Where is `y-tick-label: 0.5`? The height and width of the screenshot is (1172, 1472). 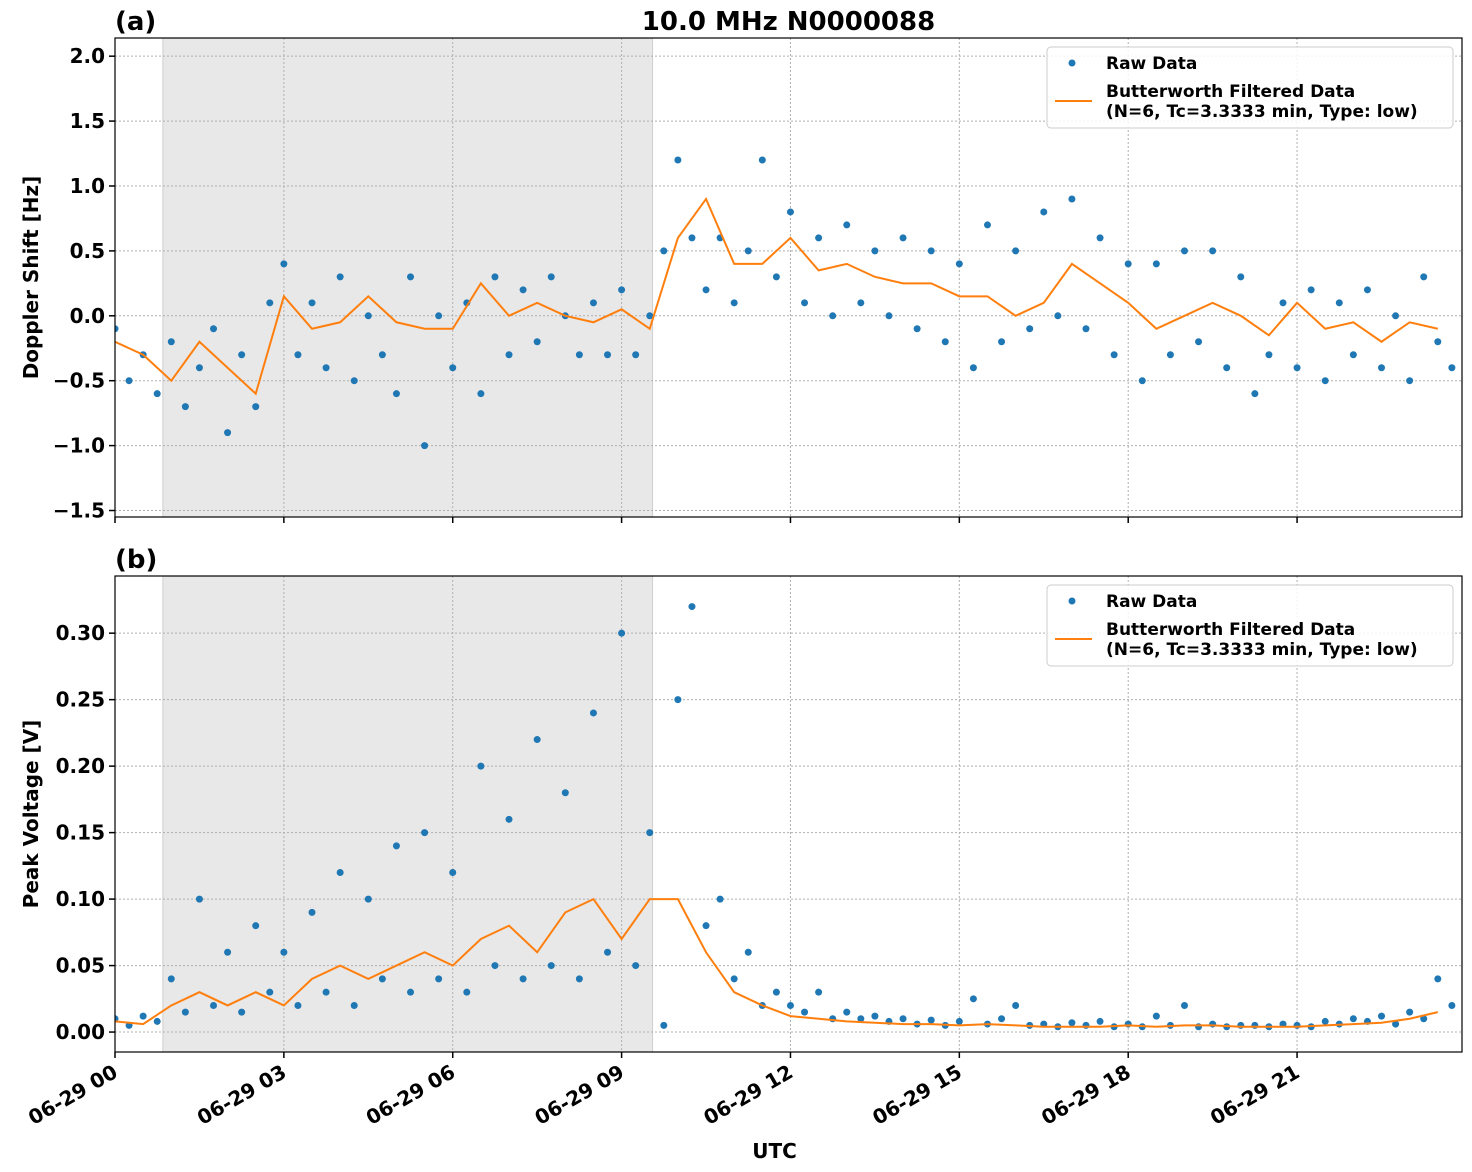
y-tick-label: 0.5 is located at coordinates (87, 251).